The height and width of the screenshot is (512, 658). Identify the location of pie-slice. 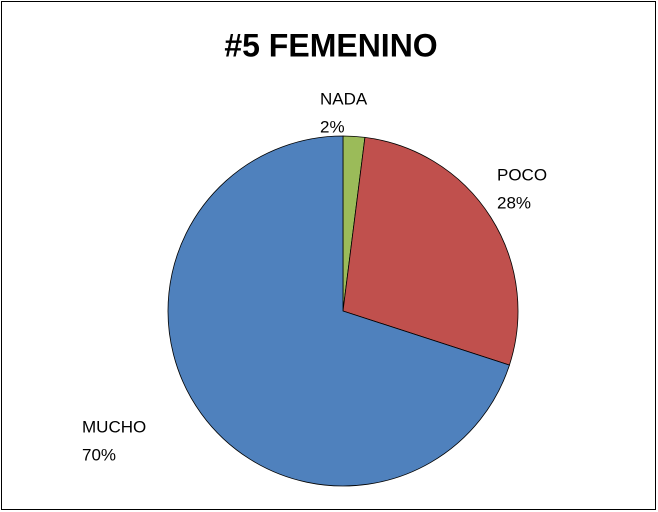
(430, 251).